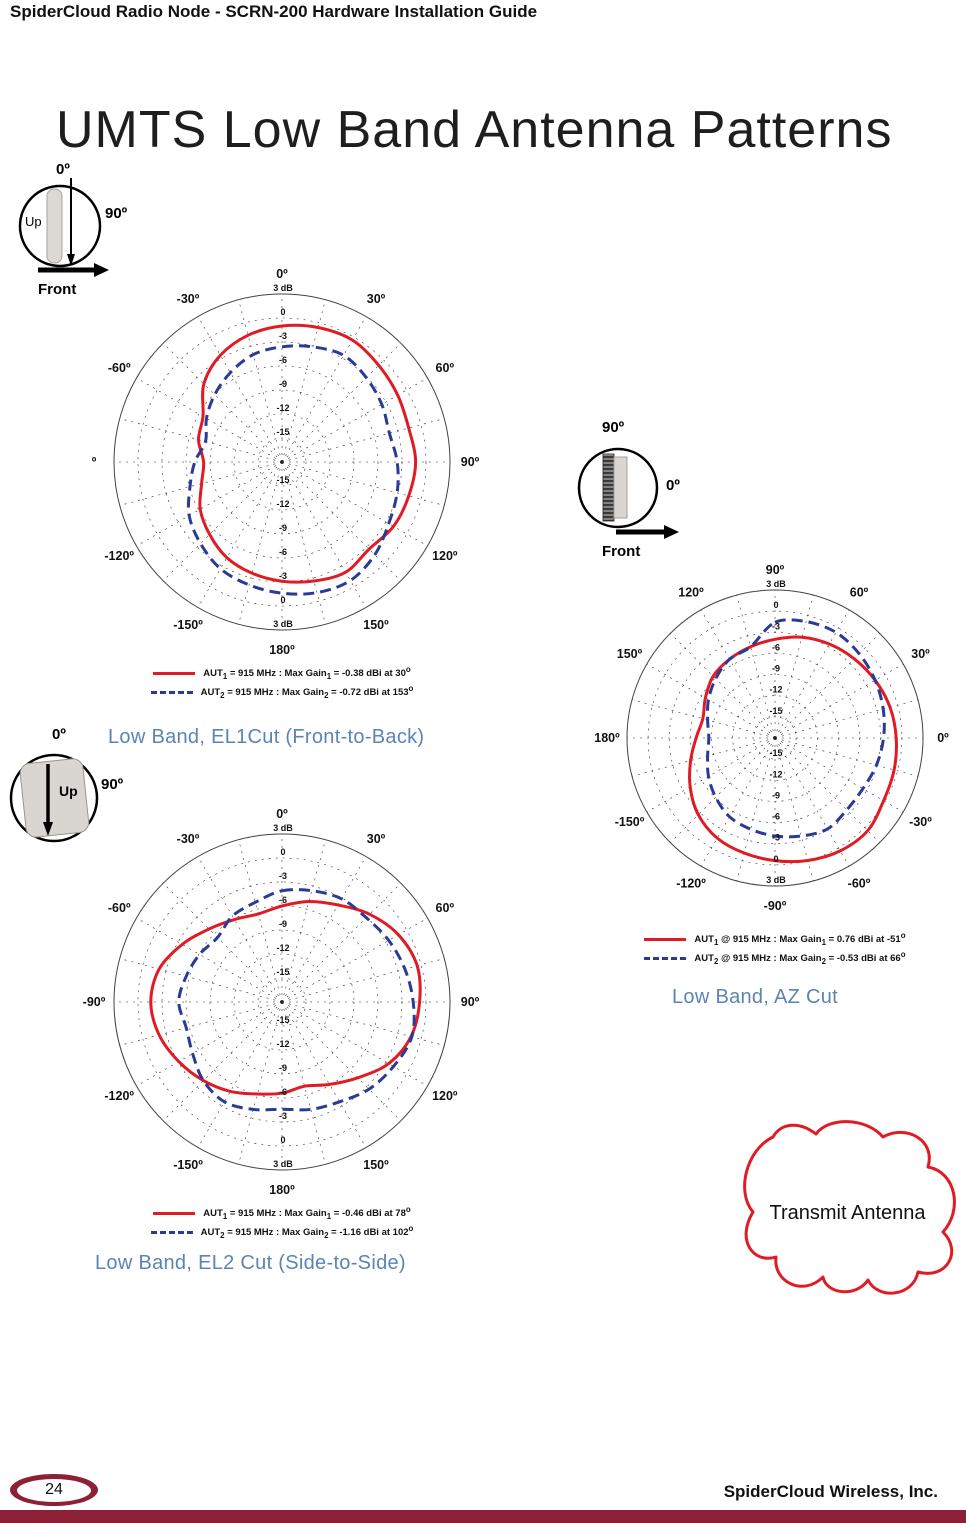 This screenshot has height=1523, width=966. I want to click on el1-orient-up-label: Up, so click(33, 221).